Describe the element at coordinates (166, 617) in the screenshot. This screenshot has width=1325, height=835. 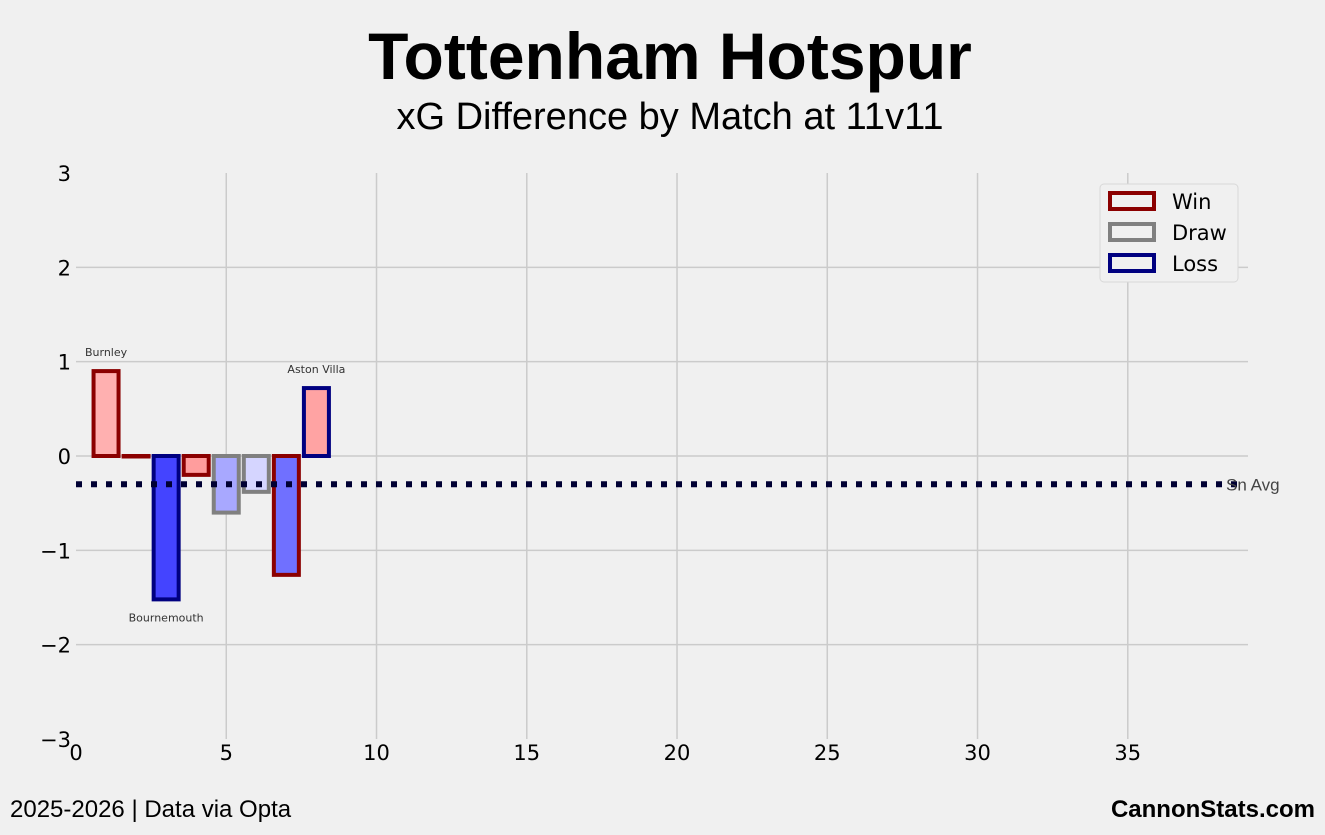
I see `bar-label: Bournemouth` at that location.